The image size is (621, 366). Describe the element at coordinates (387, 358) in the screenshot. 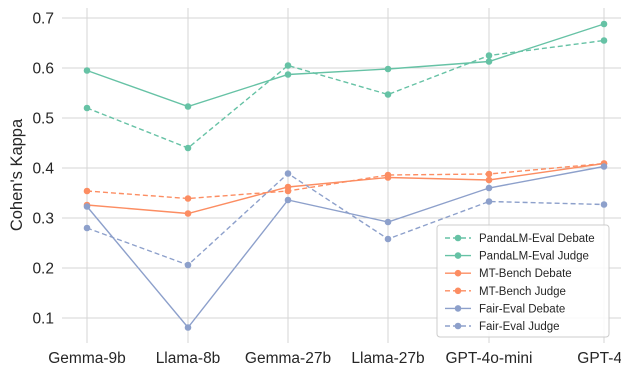

I see `x-tick-label: Llama-27b` at that location.